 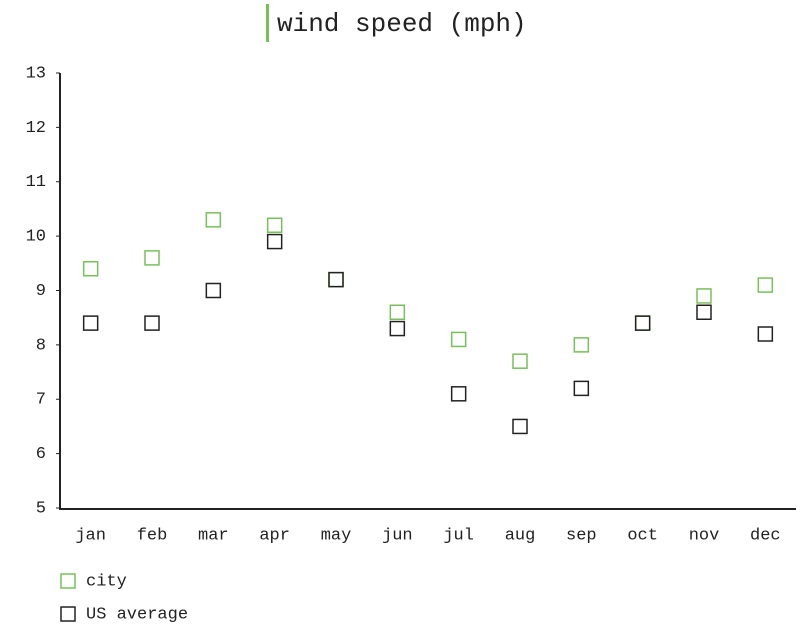 I want to click on x-tick-label: apr, so click(x=274, y=535).